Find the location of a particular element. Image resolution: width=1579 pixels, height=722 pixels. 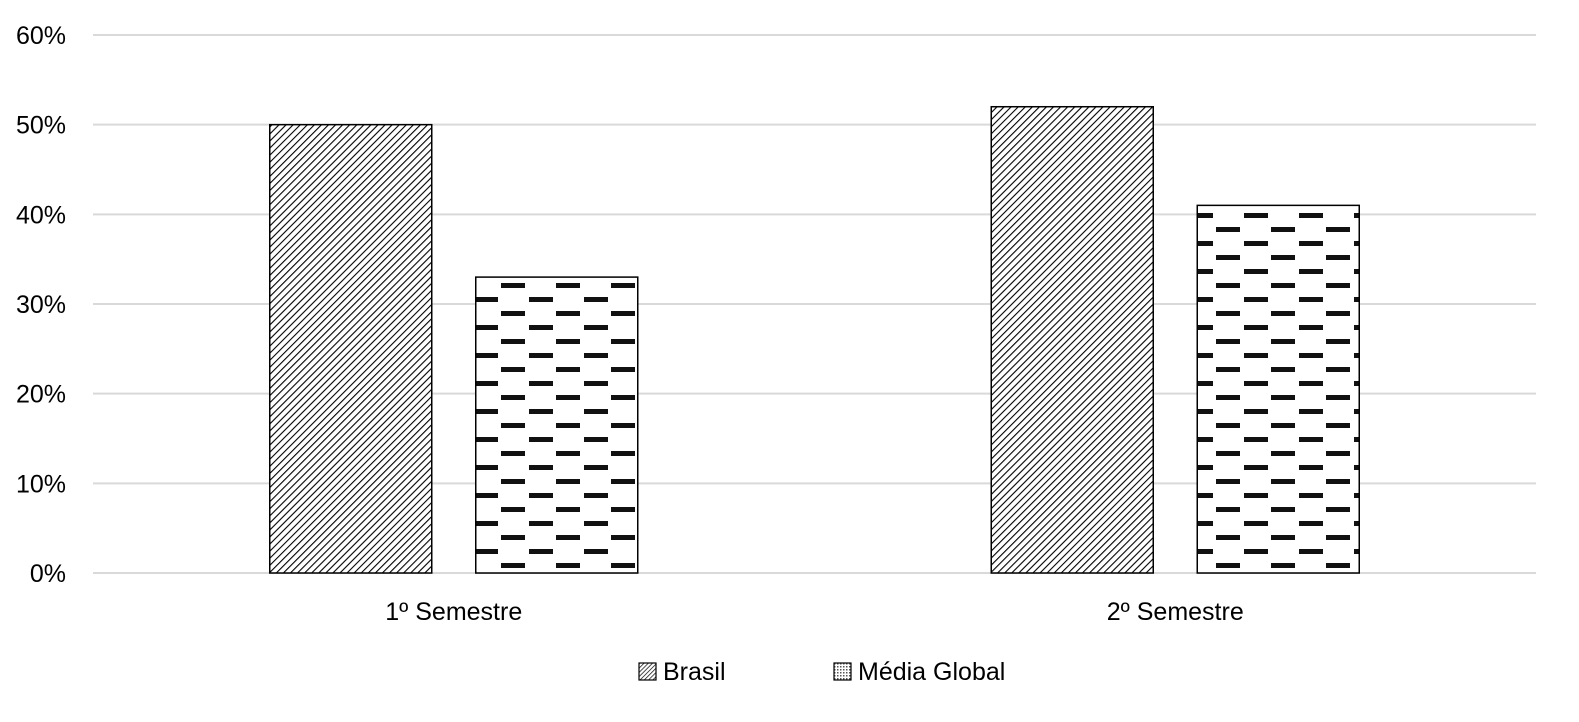

x-category-label: 2º Semestre is located at coordinates (1175, 612).